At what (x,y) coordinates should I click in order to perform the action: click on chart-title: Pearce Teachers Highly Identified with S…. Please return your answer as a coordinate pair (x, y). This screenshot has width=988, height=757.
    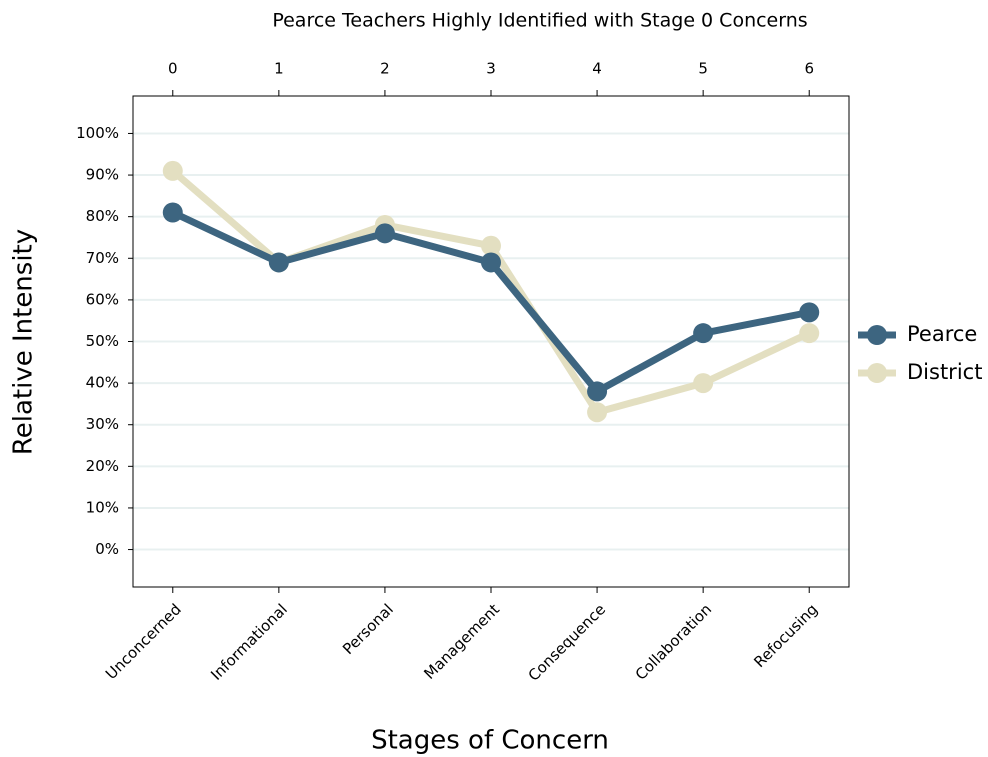
    Looking at the image, I should click on (539, 21).